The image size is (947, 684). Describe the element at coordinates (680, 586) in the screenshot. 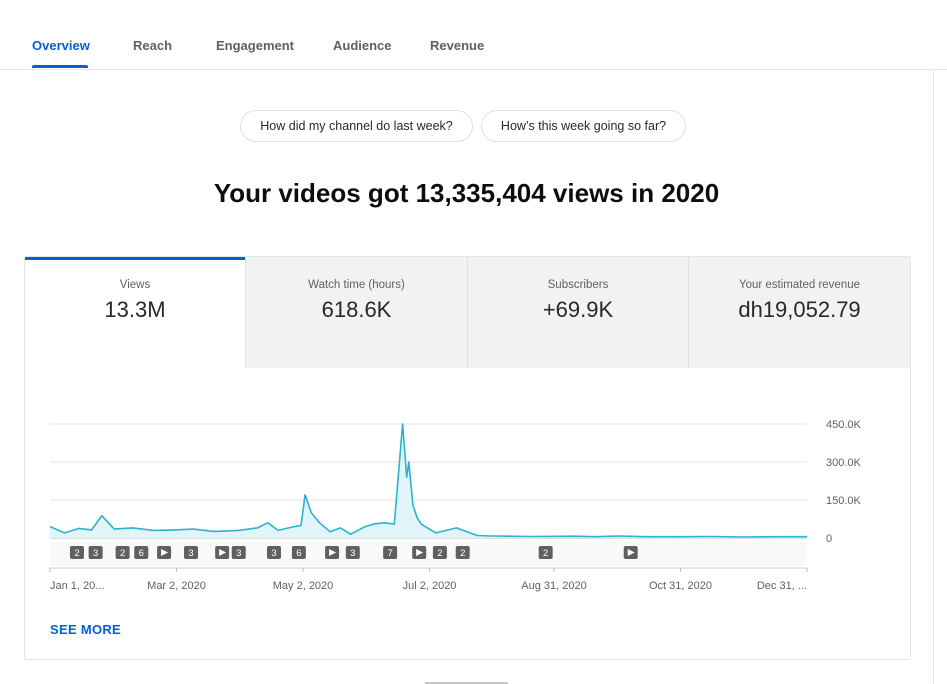

I see `x-tick-label: Oct 31, 2020` at that location.